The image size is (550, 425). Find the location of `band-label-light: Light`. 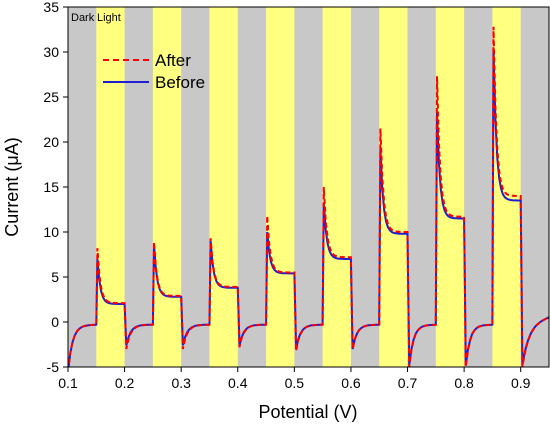

band-label-light: Light is located at coordinates (109, 18).